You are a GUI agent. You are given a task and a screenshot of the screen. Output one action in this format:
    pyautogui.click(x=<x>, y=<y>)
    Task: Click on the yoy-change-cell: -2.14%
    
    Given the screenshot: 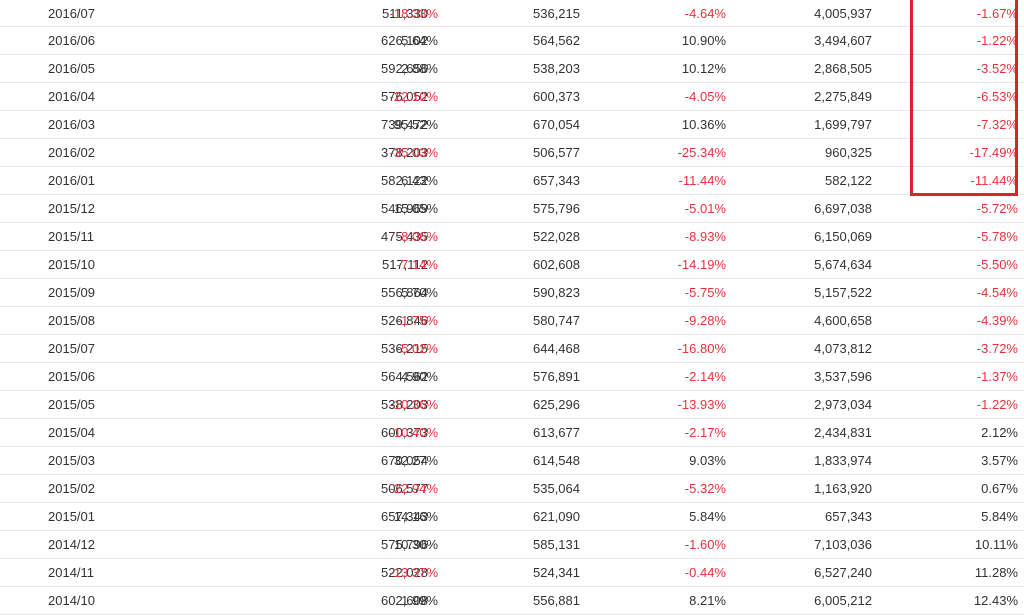 What is the action you would take?
    pyautogui.click(x=705, y=376)
    